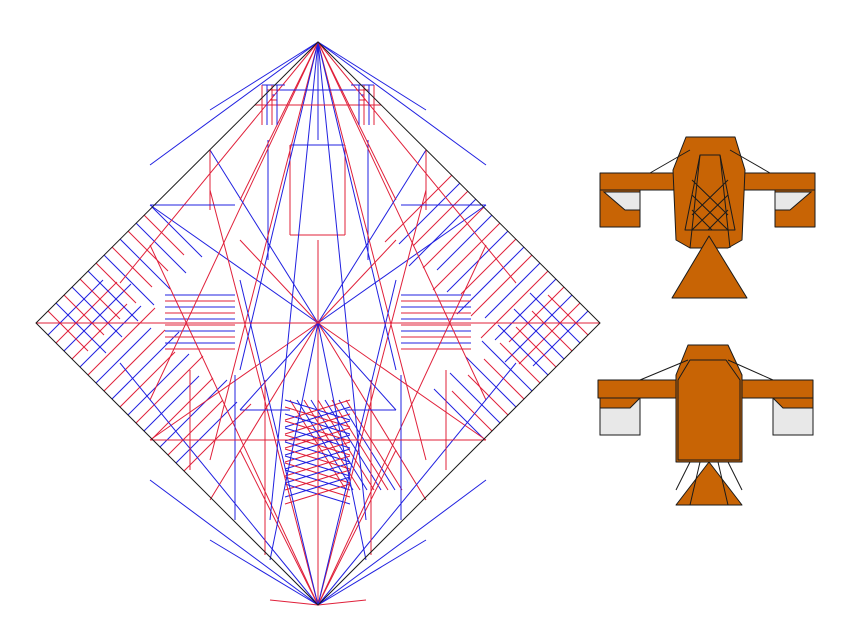  Describe the element at coordinates (620, 403) in the screenshot. I see `wing-left-fold` at that location.